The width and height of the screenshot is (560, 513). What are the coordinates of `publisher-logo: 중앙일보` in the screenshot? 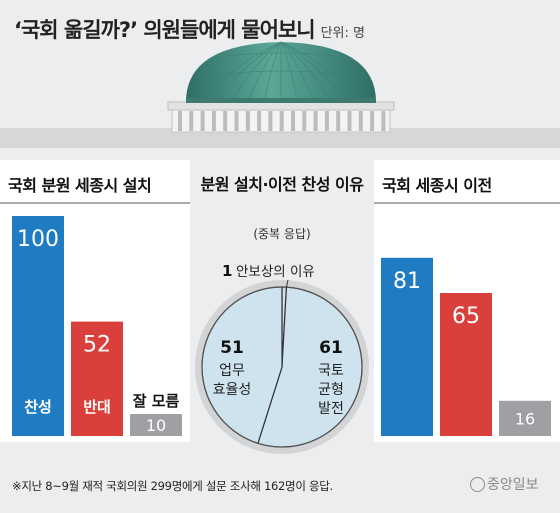 It's located at (504, 484).